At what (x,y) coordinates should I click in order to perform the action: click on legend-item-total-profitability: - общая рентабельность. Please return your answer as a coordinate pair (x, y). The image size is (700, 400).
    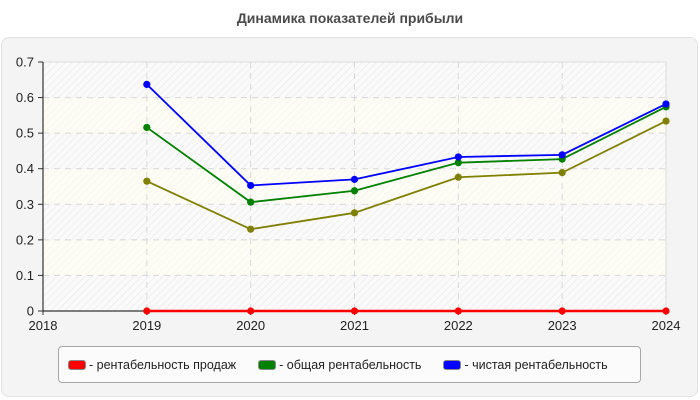
    Looking at the image, I should click on (339, 365).